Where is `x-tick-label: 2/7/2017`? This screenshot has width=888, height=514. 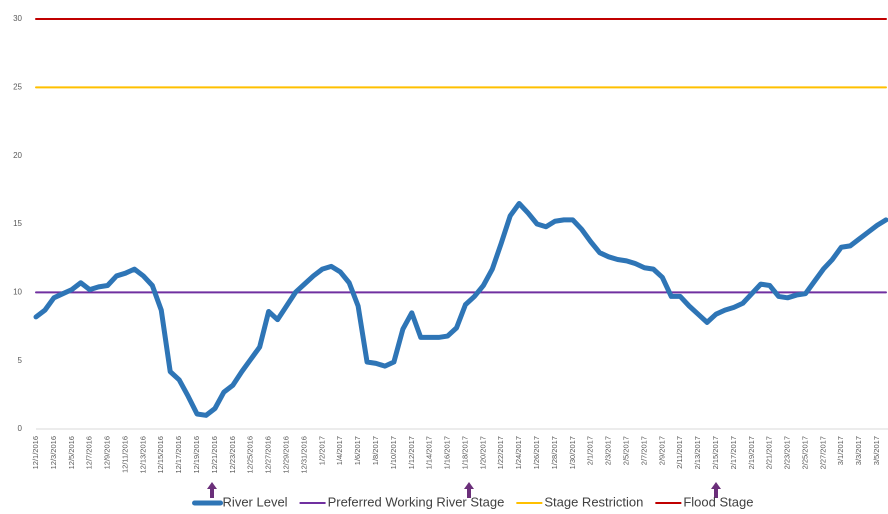 x-tick-label: 2/7/2017 is located at coordinates (643, 450).